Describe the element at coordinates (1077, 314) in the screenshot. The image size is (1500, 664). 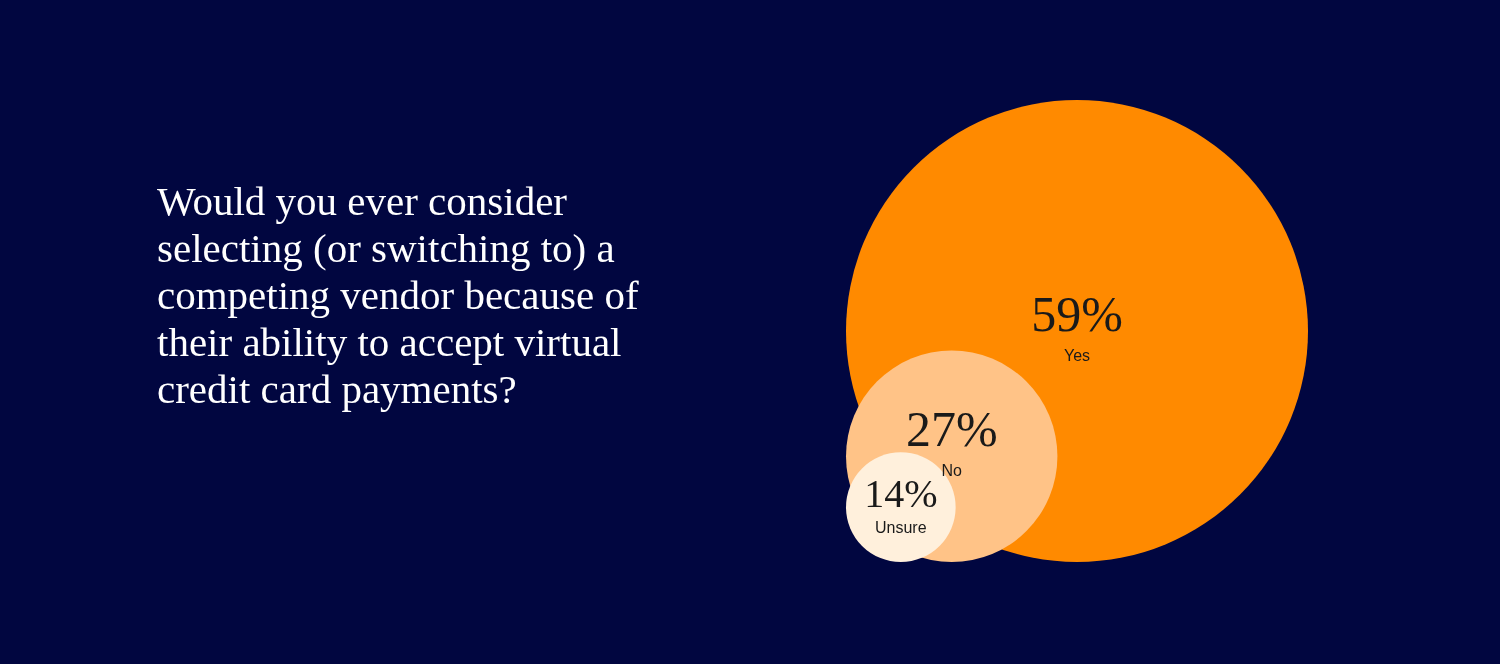
I see `data-label: 59%` at that location.